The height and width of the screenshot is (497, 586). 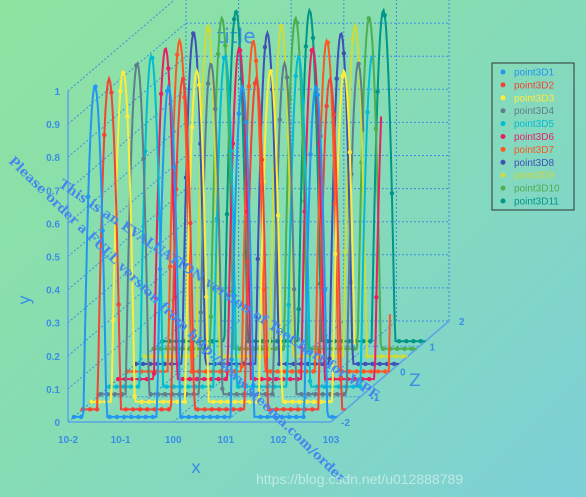 What do you see at coordinates (121, 440) in the screenshot?
I see `x-tick-label: 10-1` at bounding box center [121, 440].